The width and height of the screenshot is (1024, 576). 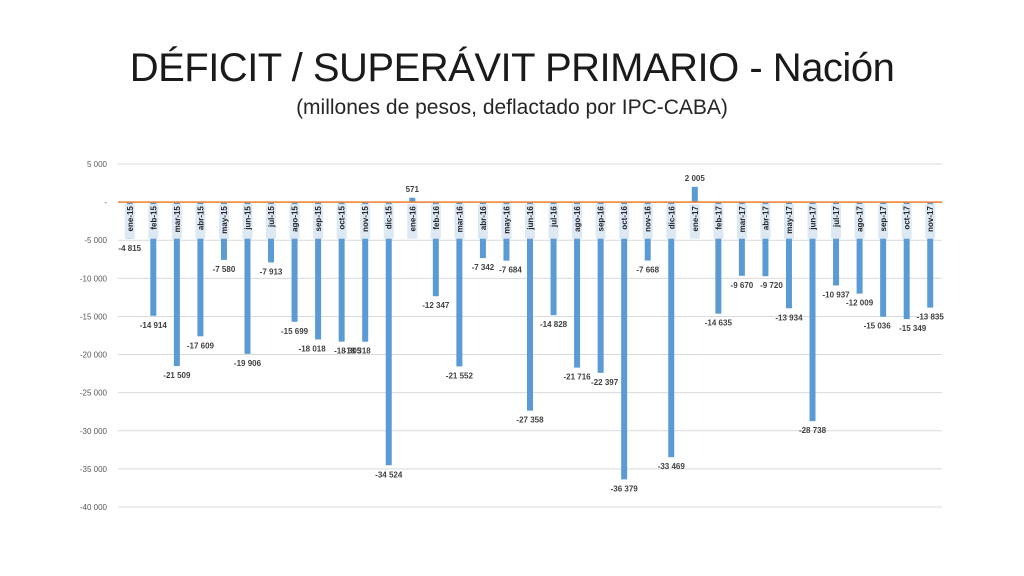 I want to click on y-tick-label: -35 000, so click(x=94, y=469).